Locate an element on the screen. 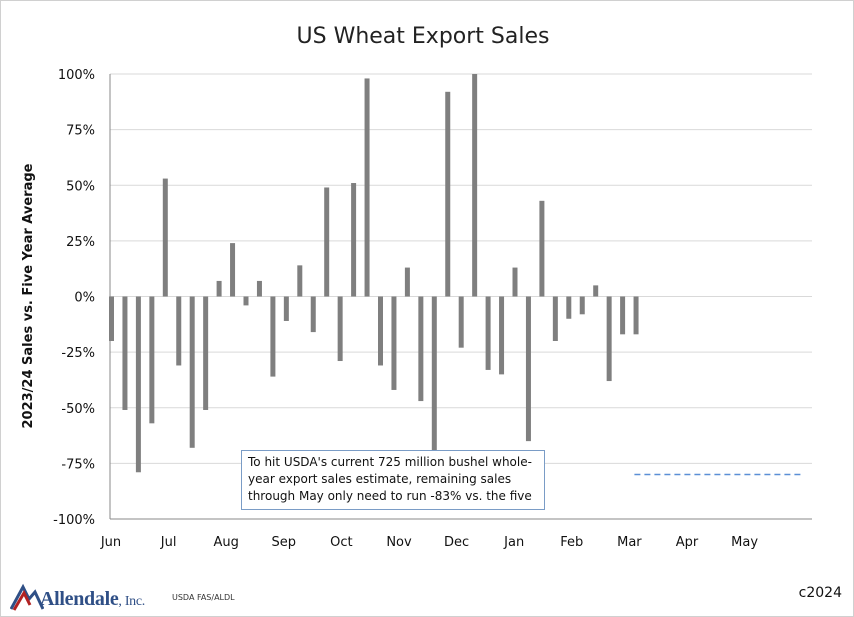 The width and height of the screenshot is (854, 617). x-tick-label: Oct is located at coordinates (341, 542).